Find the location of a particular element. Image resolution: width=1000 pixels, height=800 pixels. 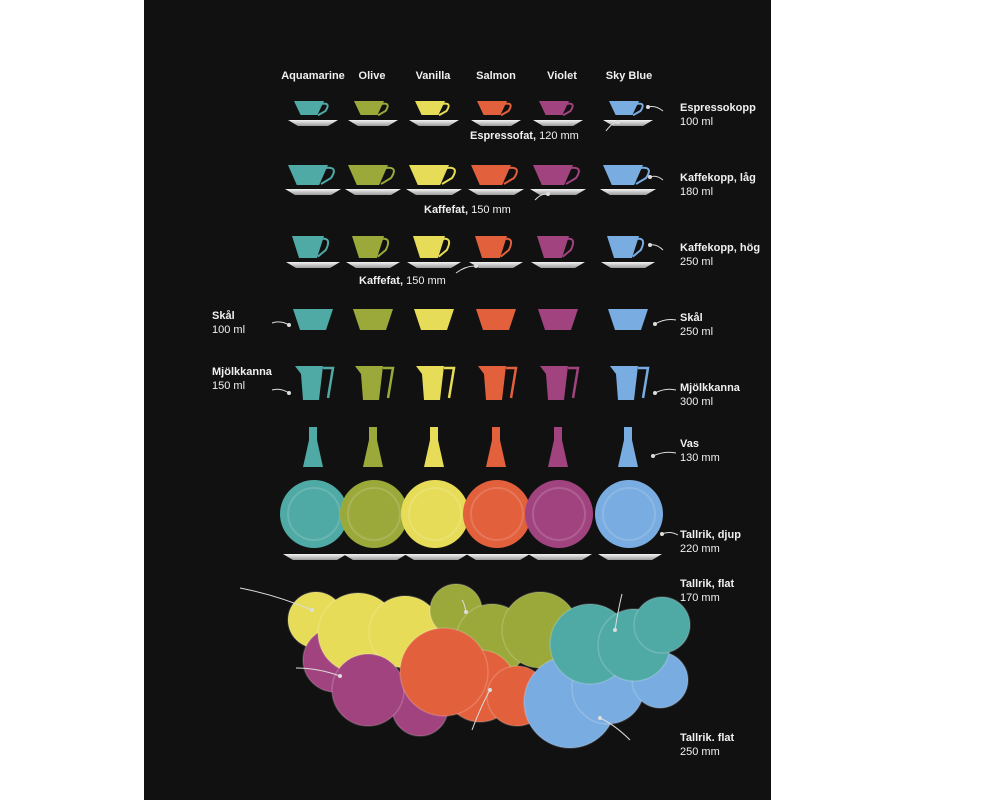

label-skal-small: Skål 100 ml is located at coordinates (229, 323).